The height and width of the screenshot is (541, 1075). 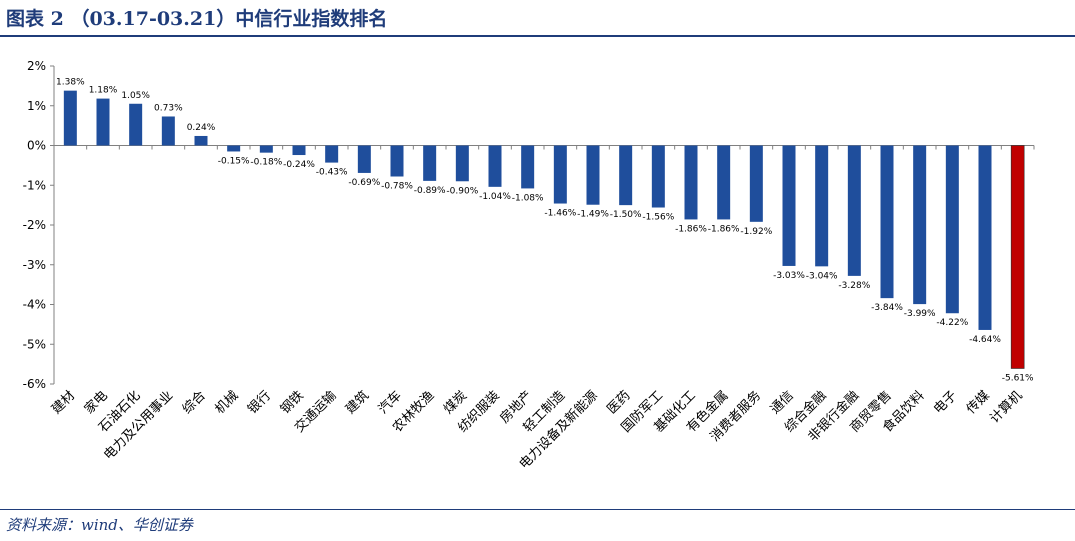 What do you see at coordinates (397, 187) in the screenshot?
I see `data-label: -0.78%` at bounding box center [397, 187].